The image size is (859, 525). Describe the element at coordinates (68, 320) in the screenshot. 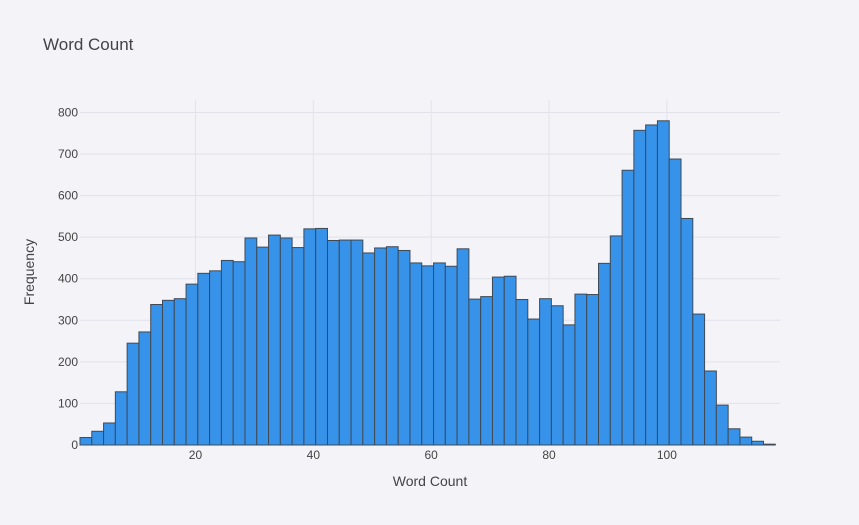

I see `y-tick-label: 300` at that location.